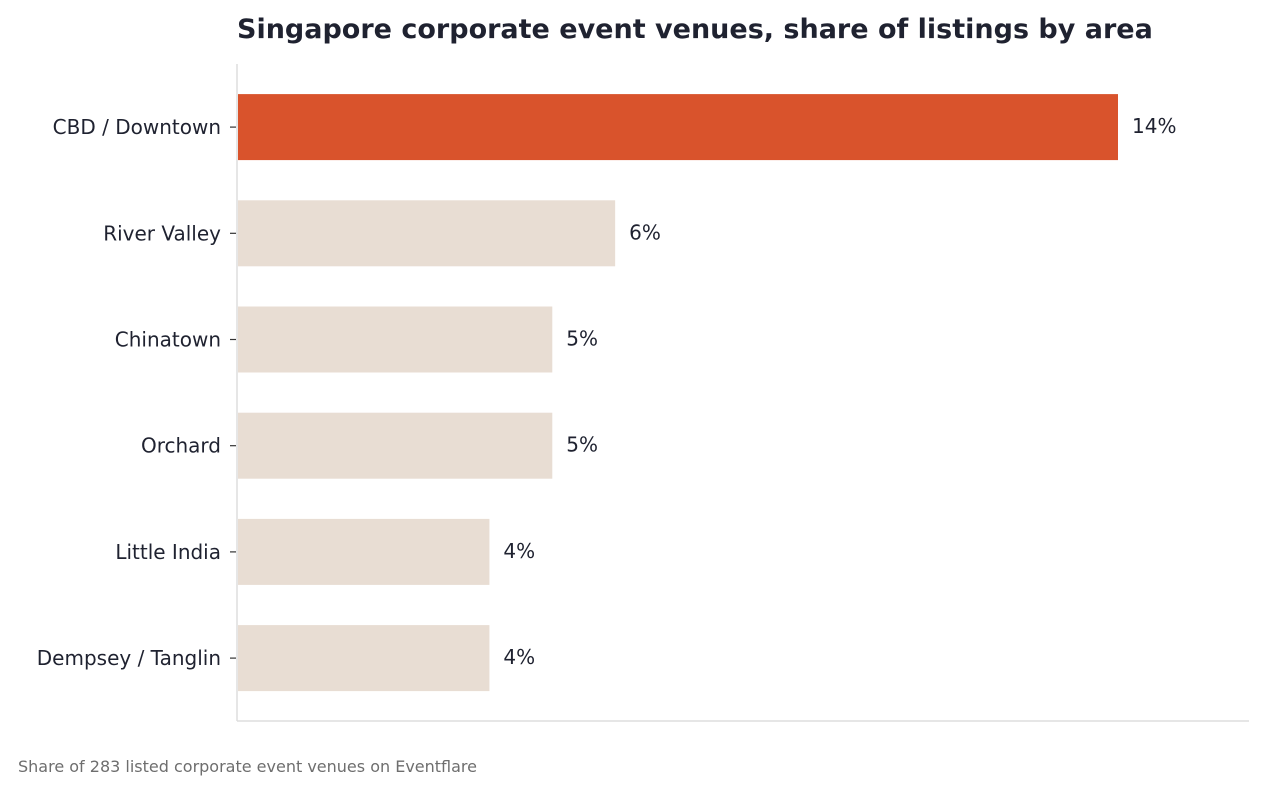 The image size is (1264, 792). I want to click on category-label-2: Chinatown, so click(168, 340).